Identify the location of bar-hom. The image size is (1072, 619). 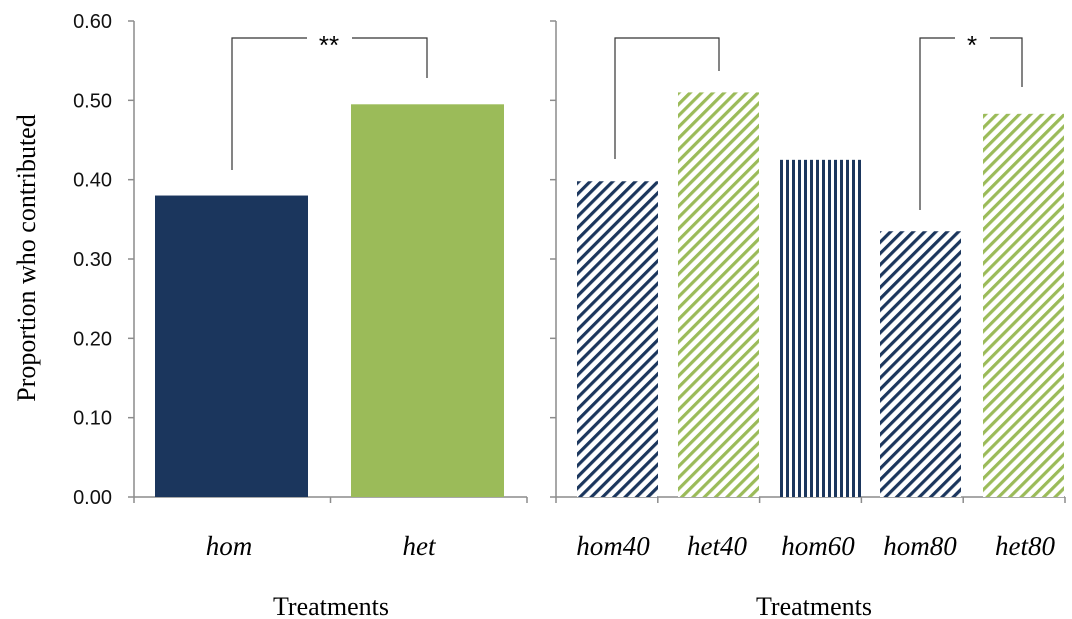
(231, 346).